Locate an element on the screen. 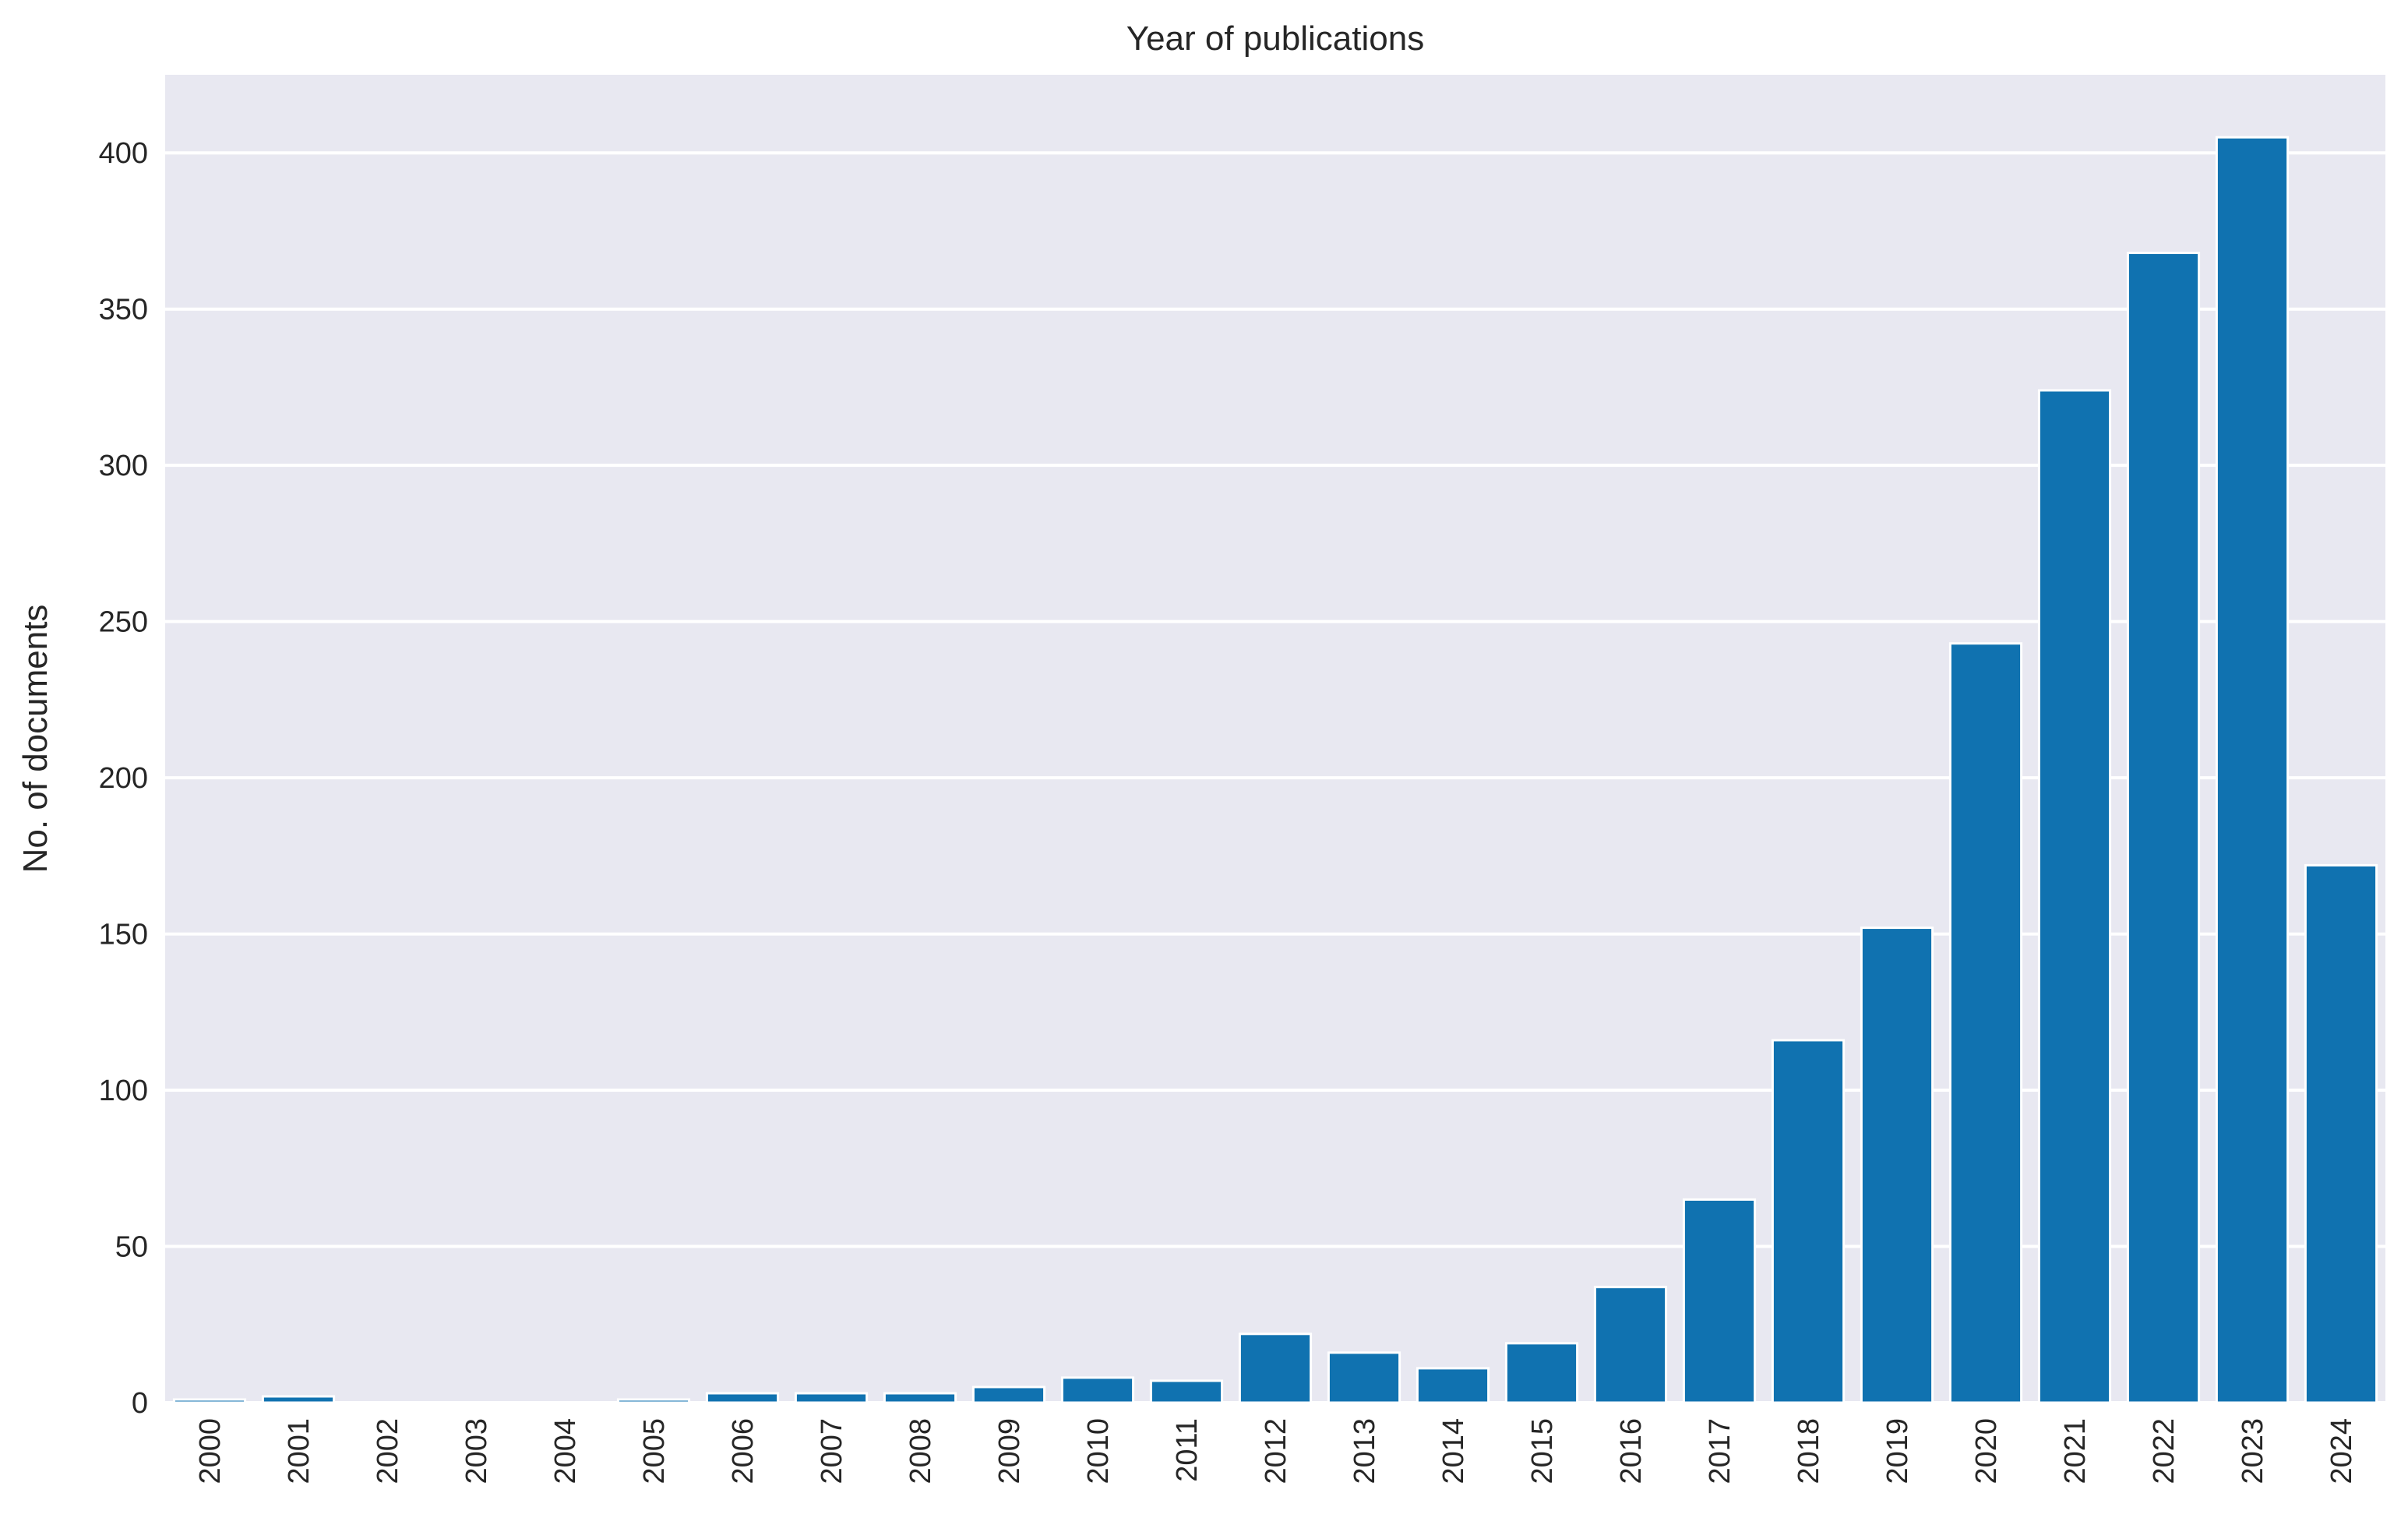 Image resolution: width=2408 pixels, height=1539 pixels. x-tick-label-2009: 2009 is located at coordinates (1009, 1451).